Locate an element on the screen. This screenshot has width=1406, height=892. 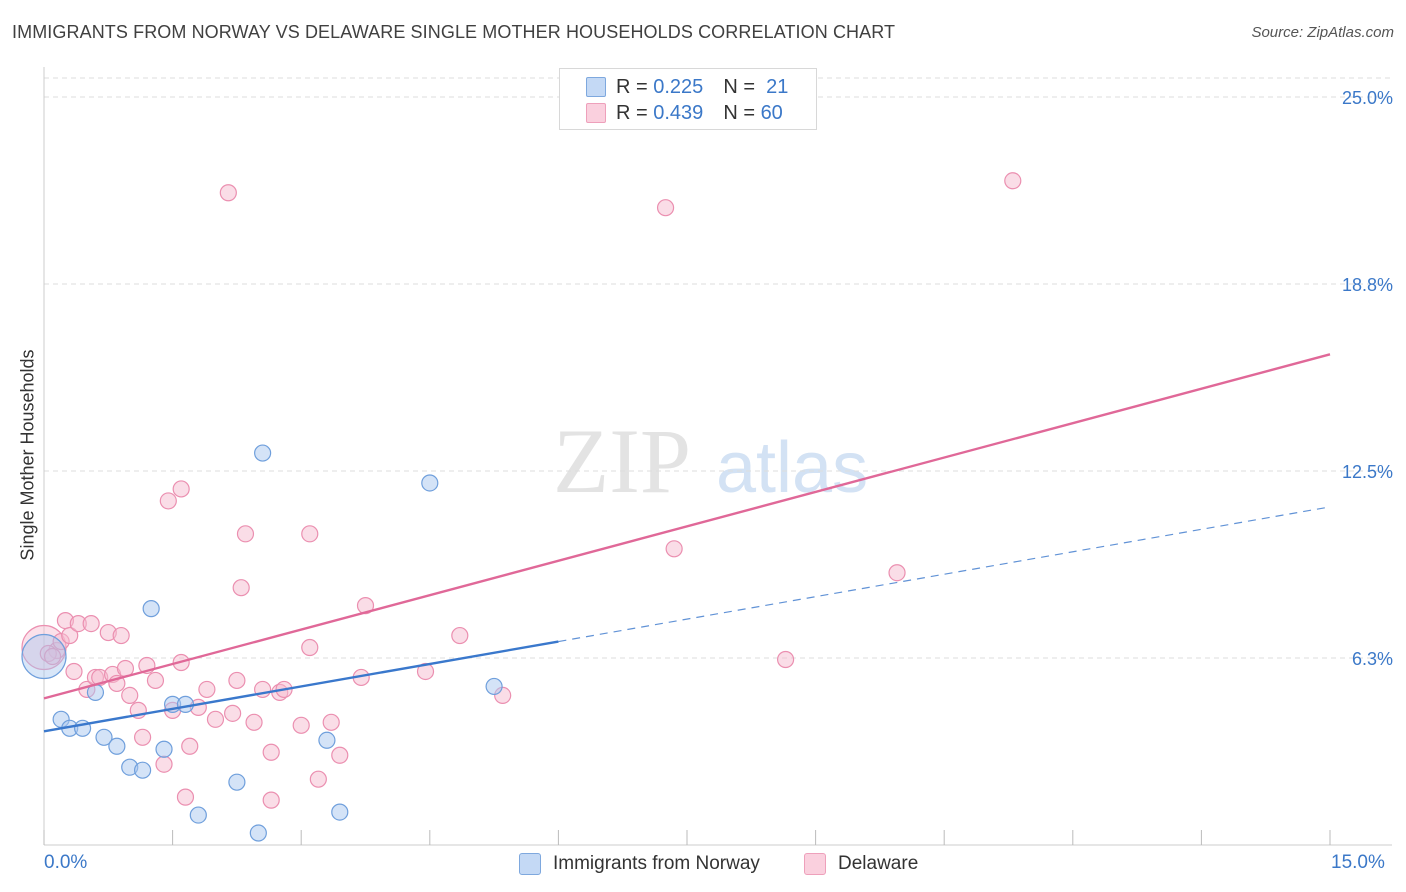
n-value: 60 is located at coordinates (771, 112).